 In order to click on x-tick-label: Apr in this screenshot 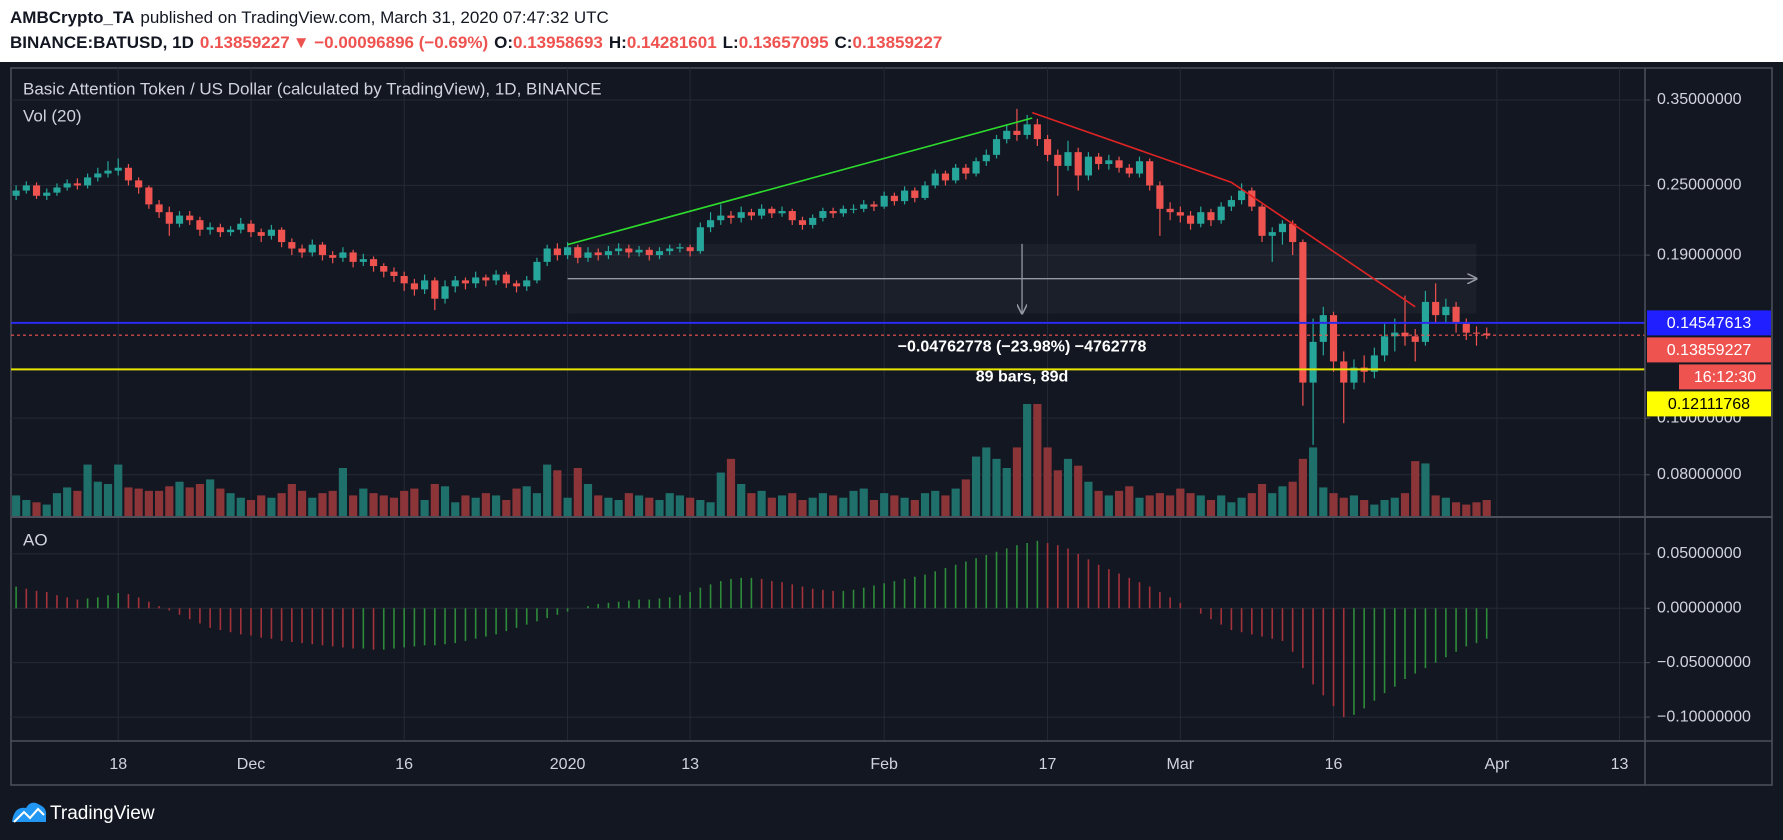, I will do `click(1497, 764)`.